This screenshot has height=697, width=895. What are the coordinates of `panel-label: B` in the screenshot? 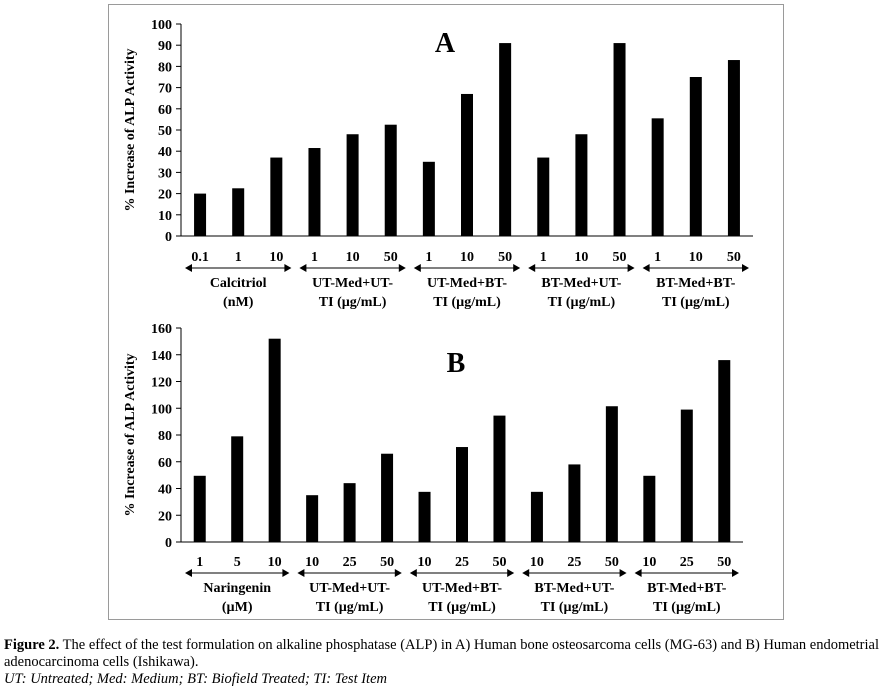 It's located at (456, 363).